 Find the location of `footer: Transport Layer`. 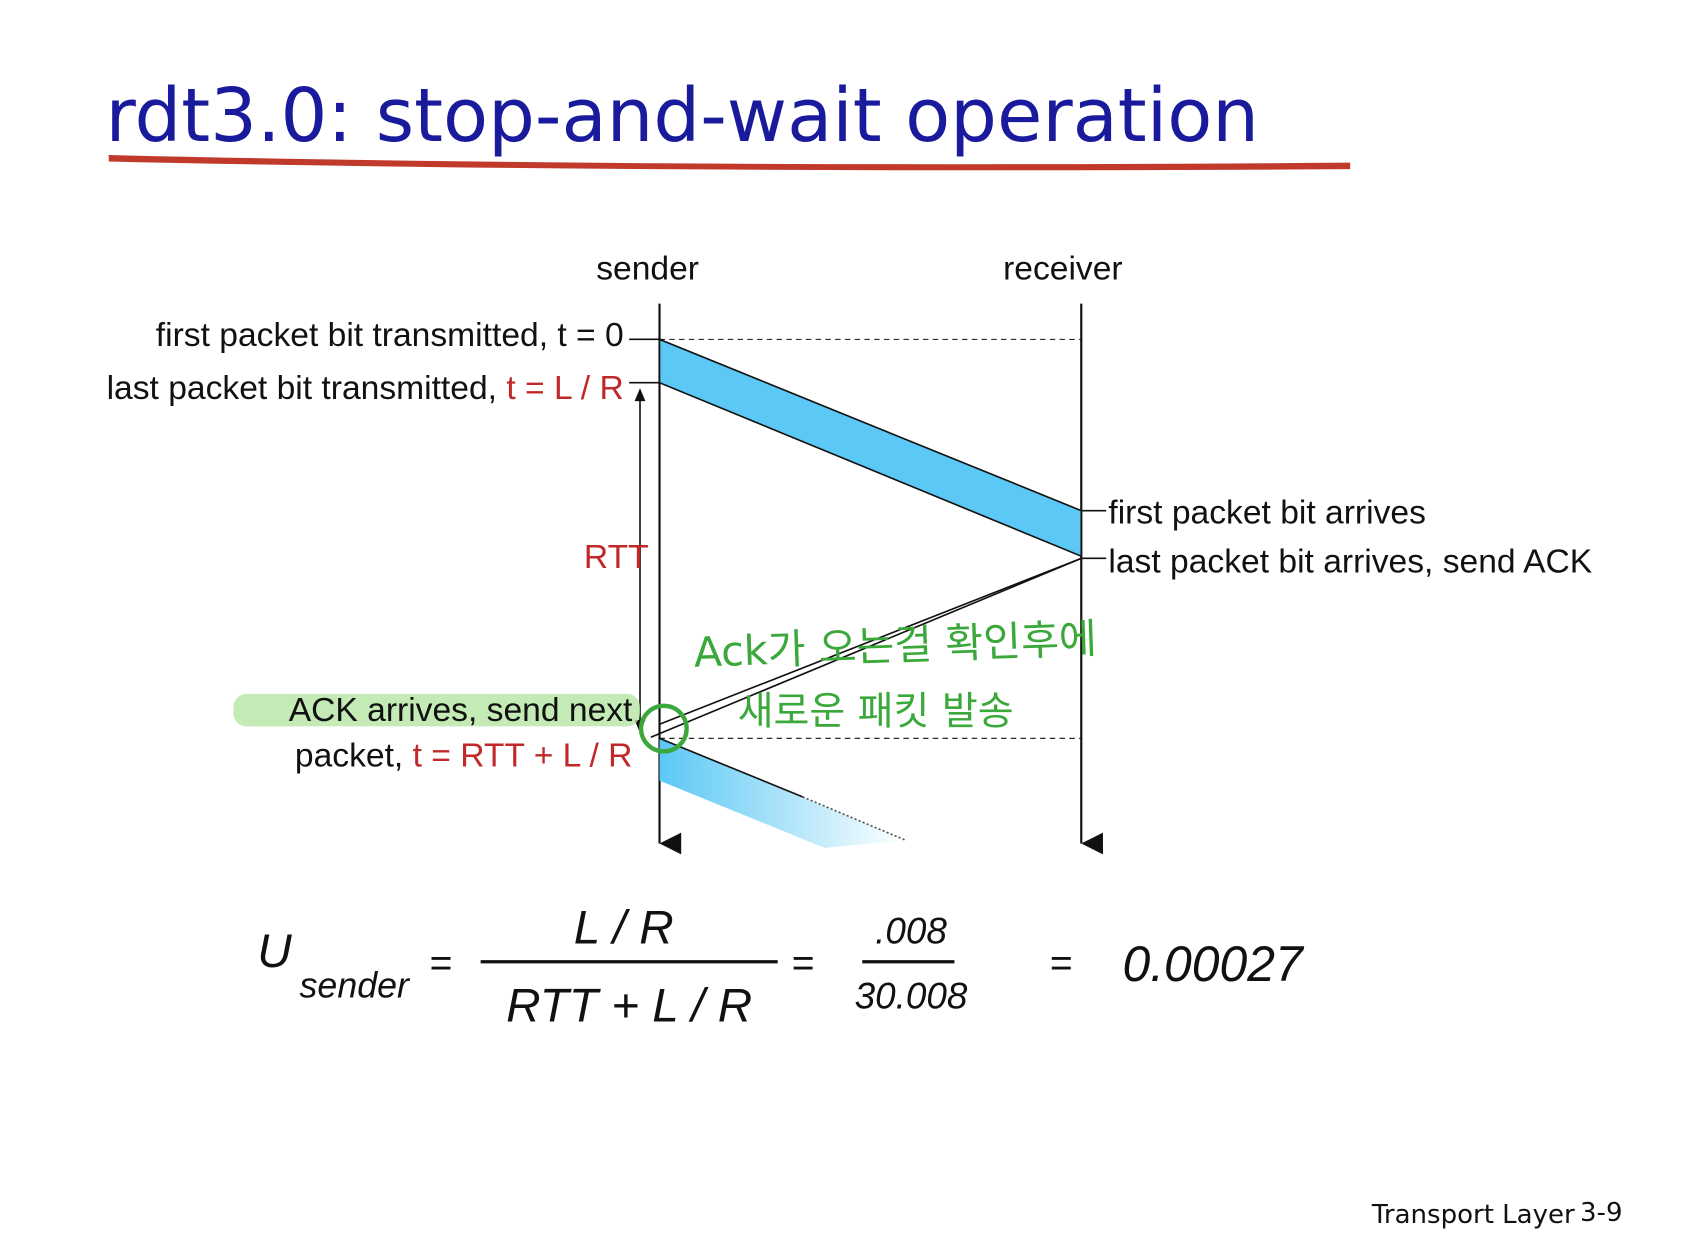

footer: Transport Layer is located at coordinates (1473, 1215).